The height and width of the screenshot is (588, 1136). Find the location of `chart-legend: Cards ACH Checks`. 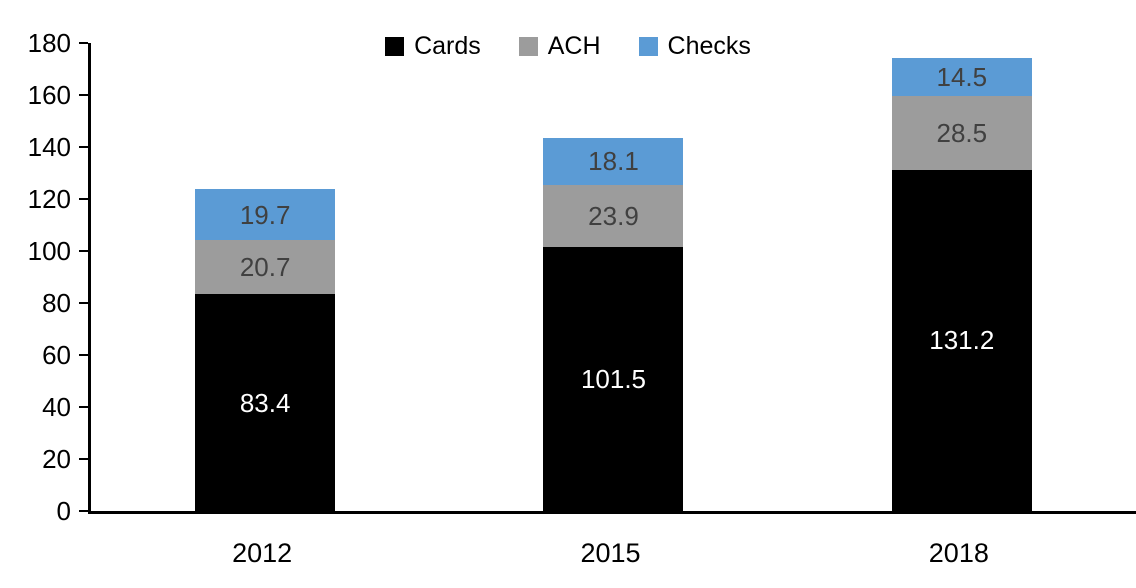

chart-legend: Cards ACH Checks is located at coordinates (568, 46).